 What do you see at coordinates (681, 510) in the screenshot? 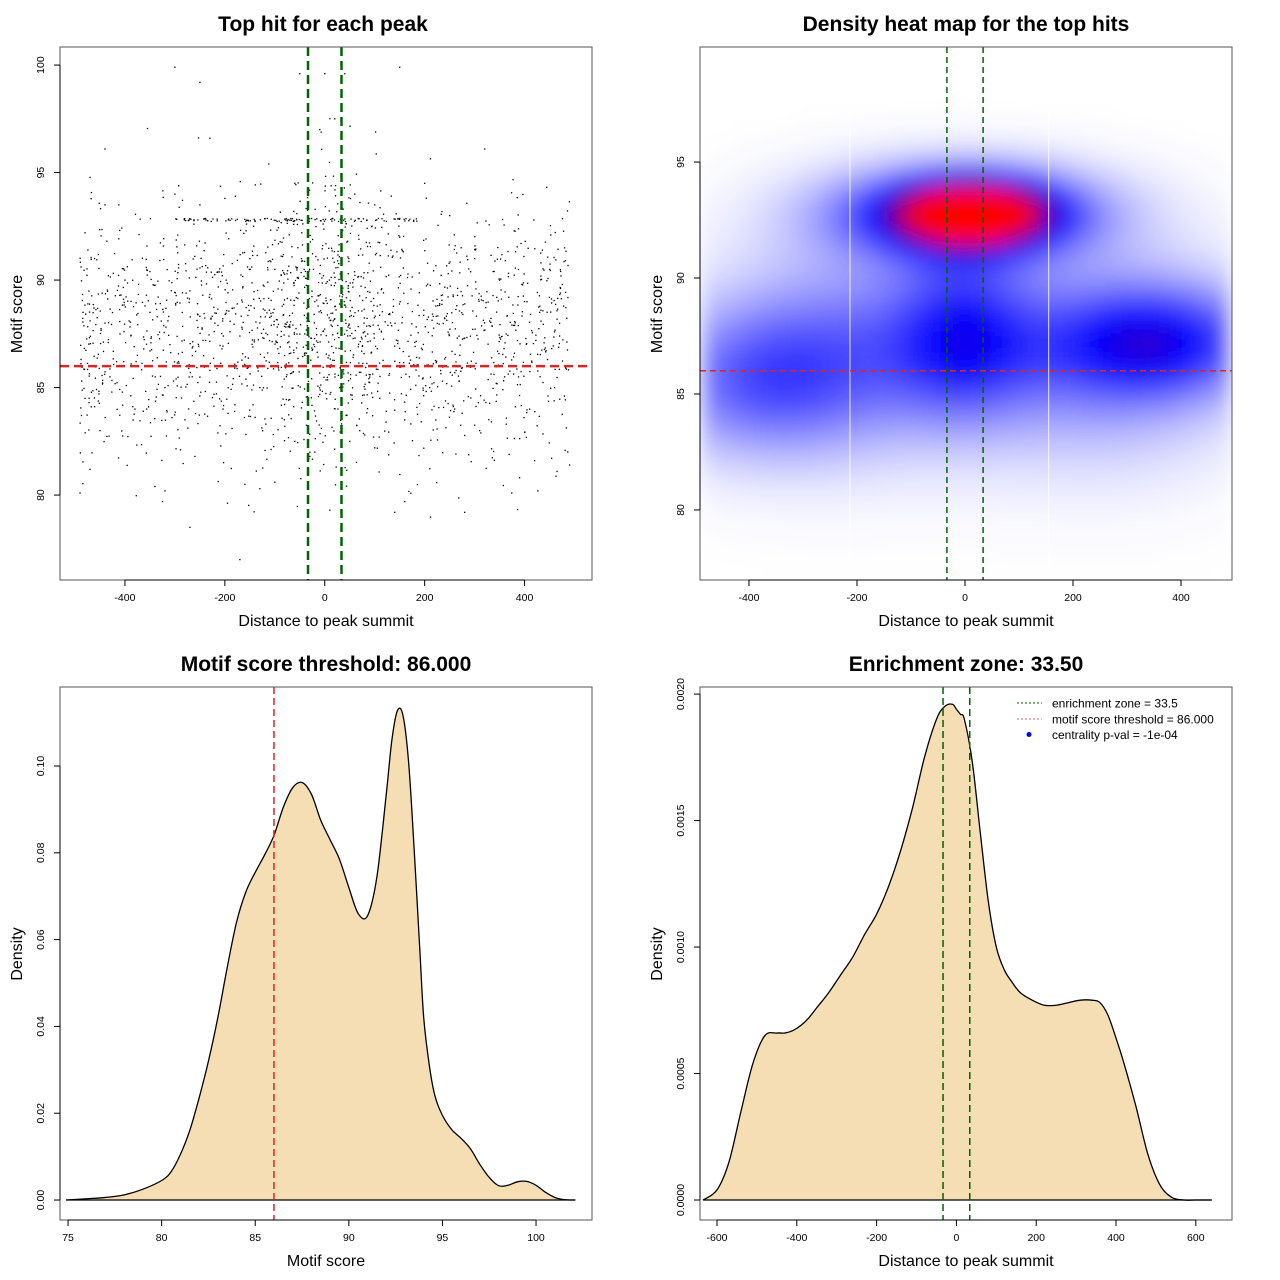
I see `y-tick-label: 80` at bounding box center [681, 510].